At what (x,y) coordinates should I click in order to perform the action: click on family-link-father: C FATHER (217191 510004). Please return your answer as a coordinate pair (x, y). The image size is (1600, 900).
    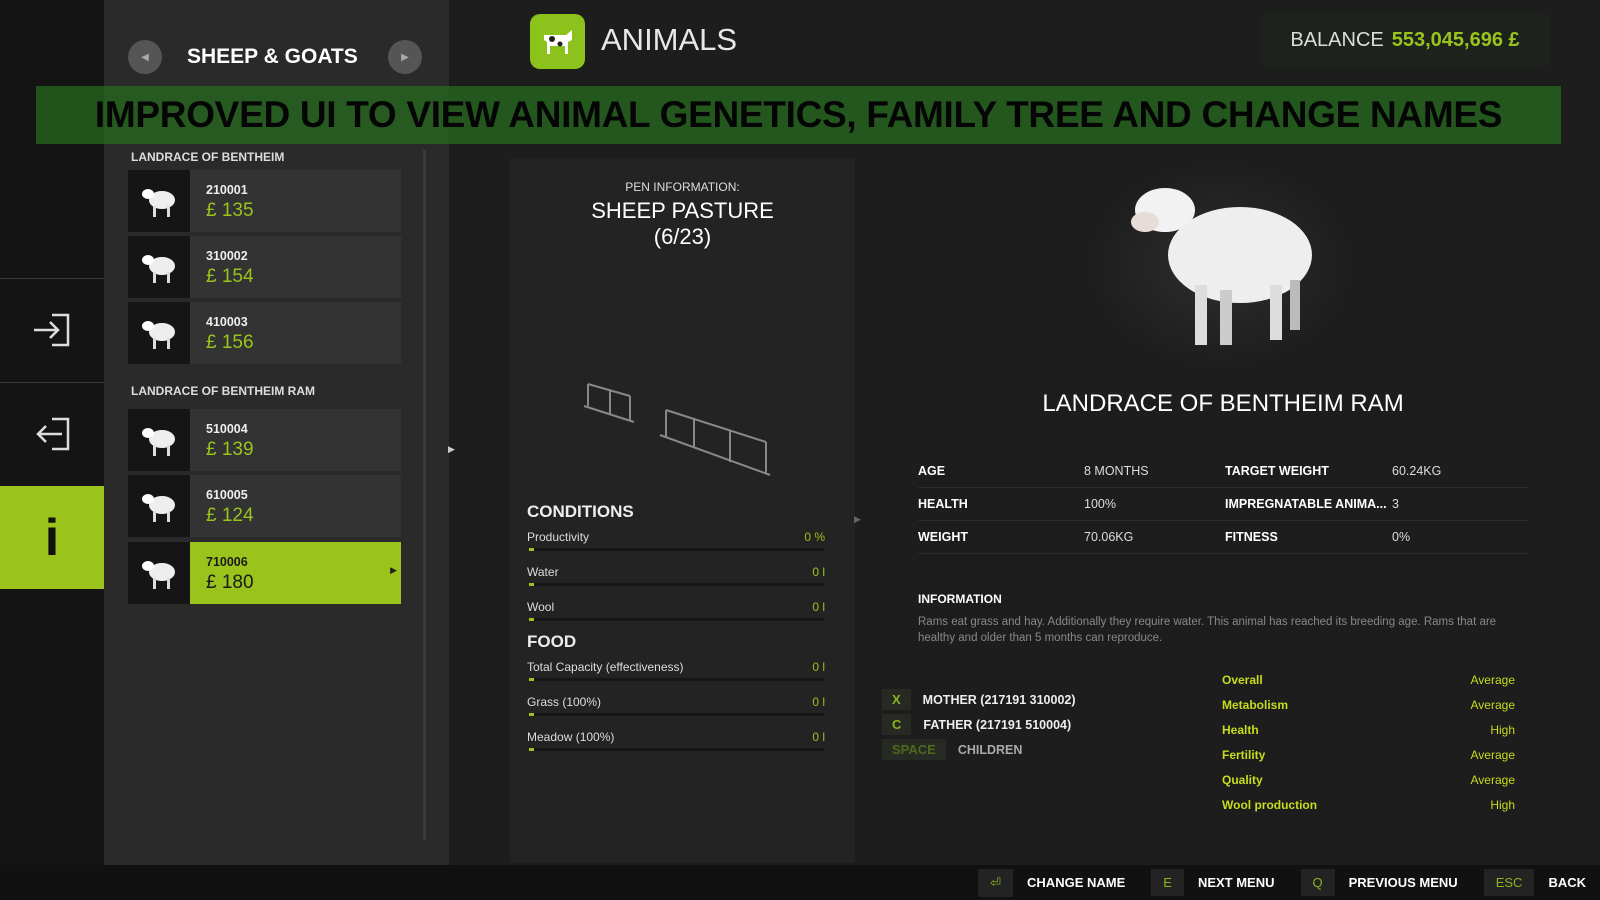
    Looking at the image, I should click on (976, 724).